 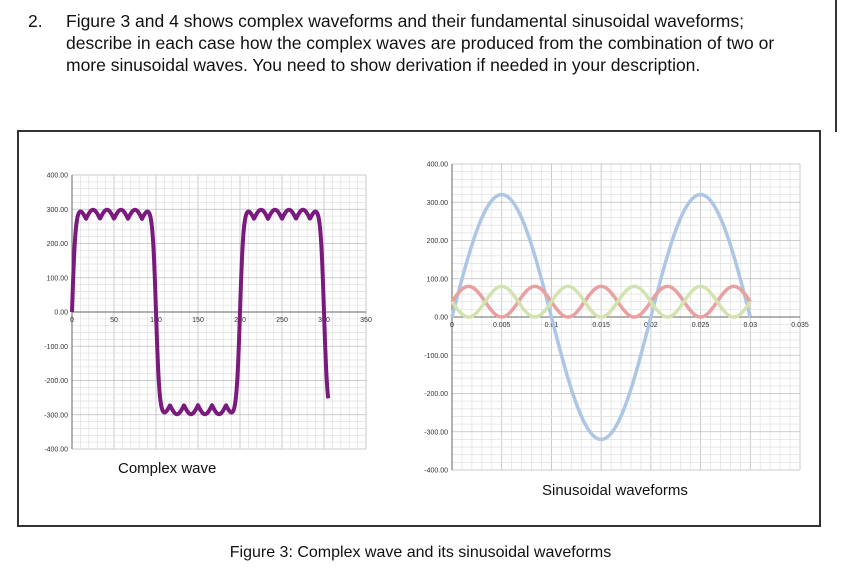 I want to click on sinusoidal-waveforms-title: Sinusoidal waveforms, so click(x=615, y=490).